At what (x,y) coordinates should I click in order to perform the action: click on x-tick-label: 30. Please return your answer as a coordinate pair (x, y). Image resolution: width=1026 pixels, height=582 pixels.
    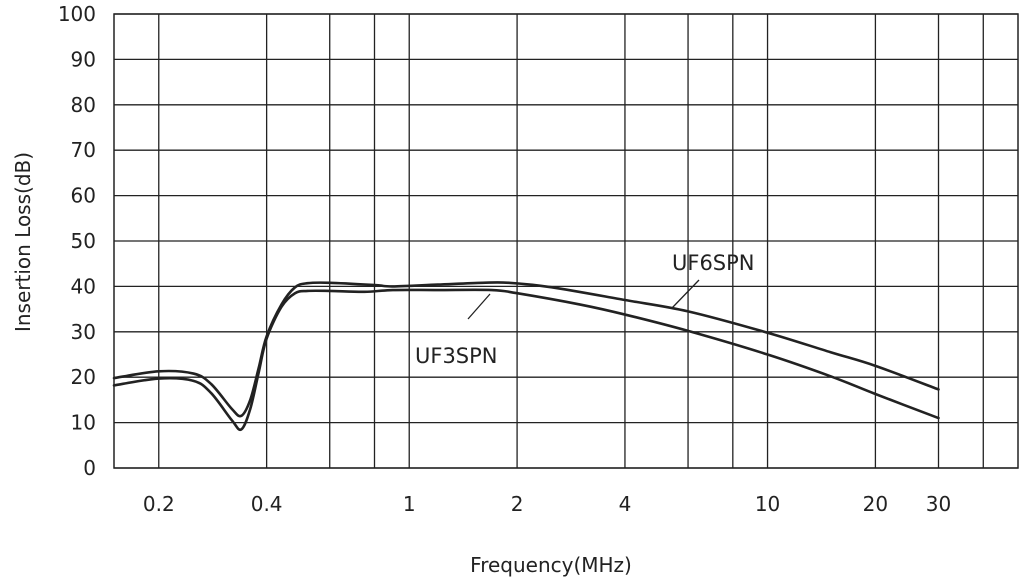
    Looking at the image, I should click on (938, 504).